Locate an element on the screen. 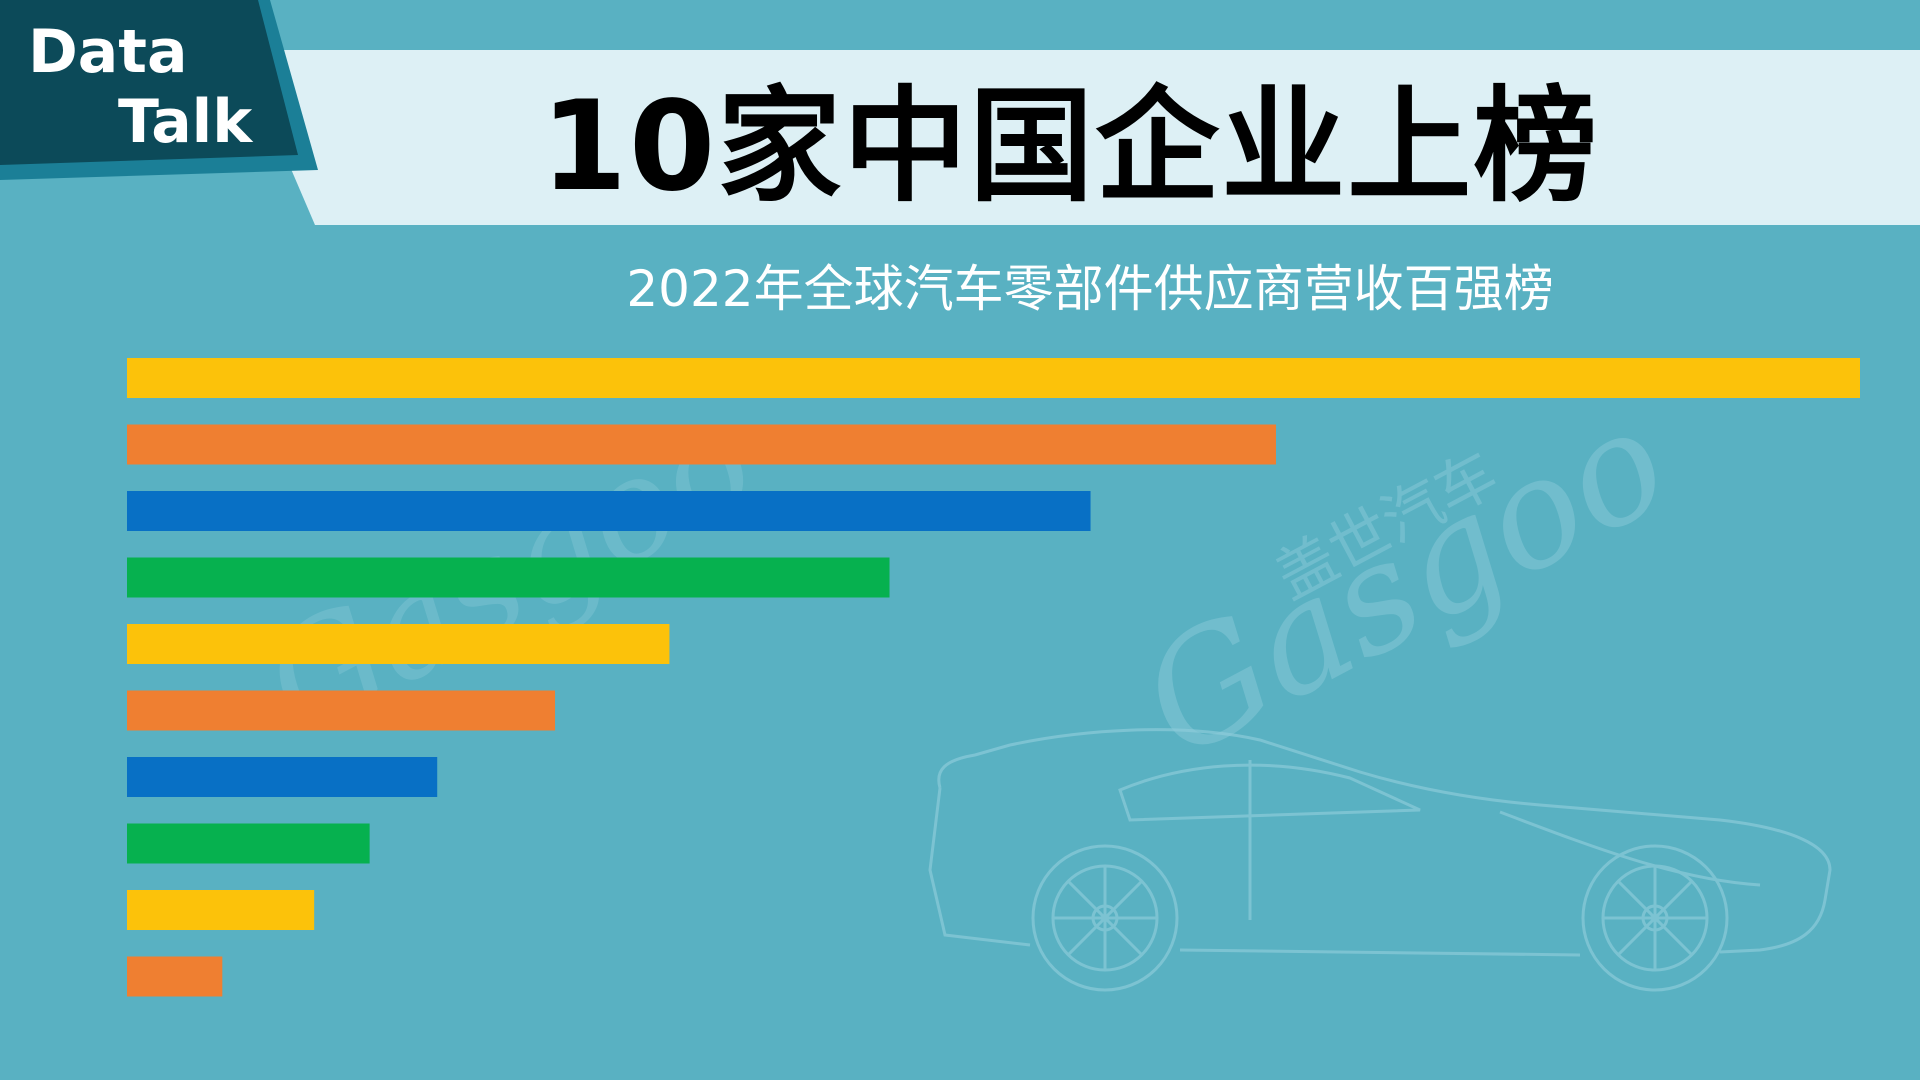 The height and width of the screenshot is (1080, 1920). title-band-background is located at coordinates (1080, 137).